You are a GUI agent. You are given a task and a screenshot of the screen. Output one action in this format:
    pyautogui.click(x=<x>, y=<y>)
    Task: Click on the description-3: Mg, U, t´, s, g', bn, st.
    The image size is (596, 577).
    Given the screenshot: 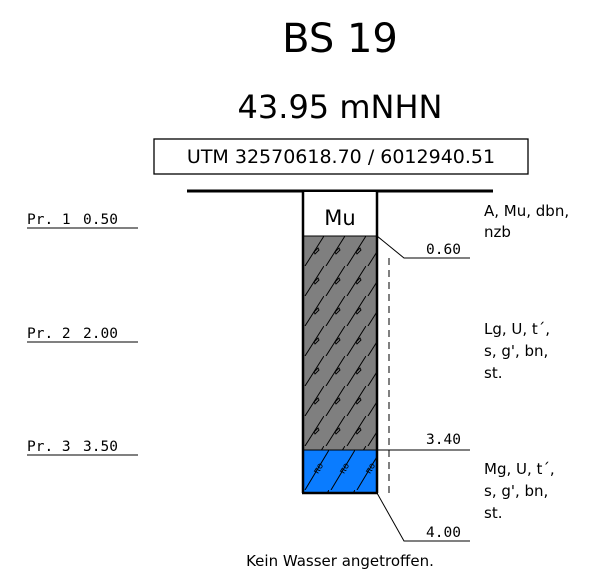 What is the action you would take?
    pyautogui.click(x=519, y=491)
    